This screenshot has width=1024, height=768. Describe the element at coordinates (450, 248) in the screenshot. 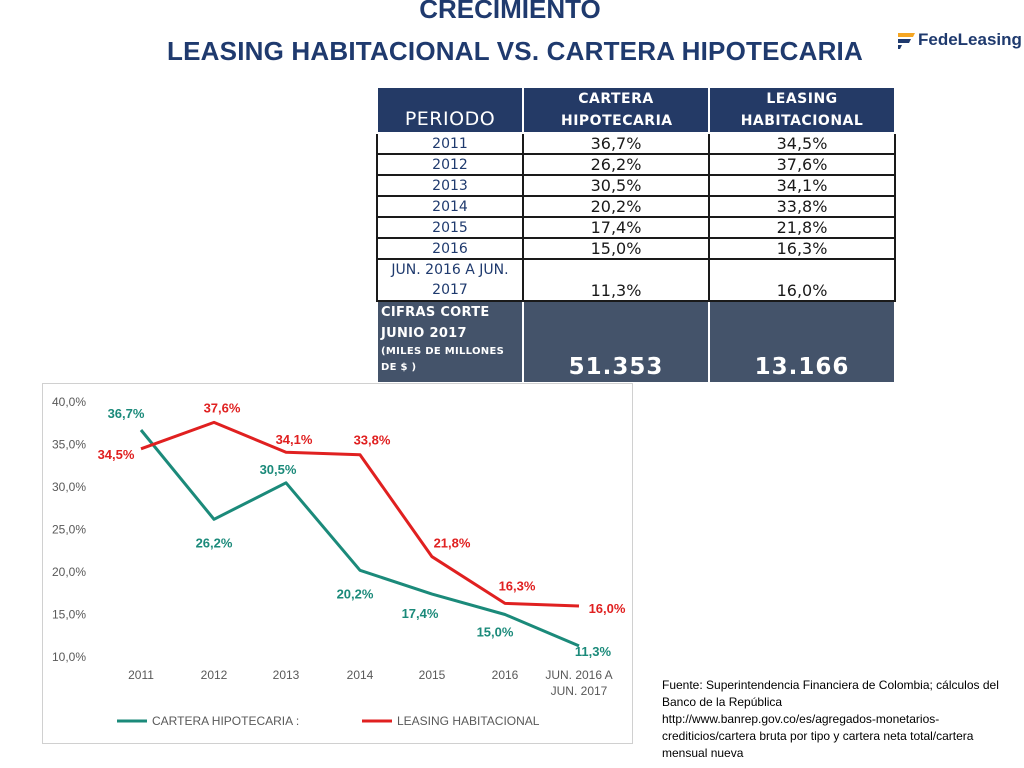

I see `cell-periodo: 2016` at that location.